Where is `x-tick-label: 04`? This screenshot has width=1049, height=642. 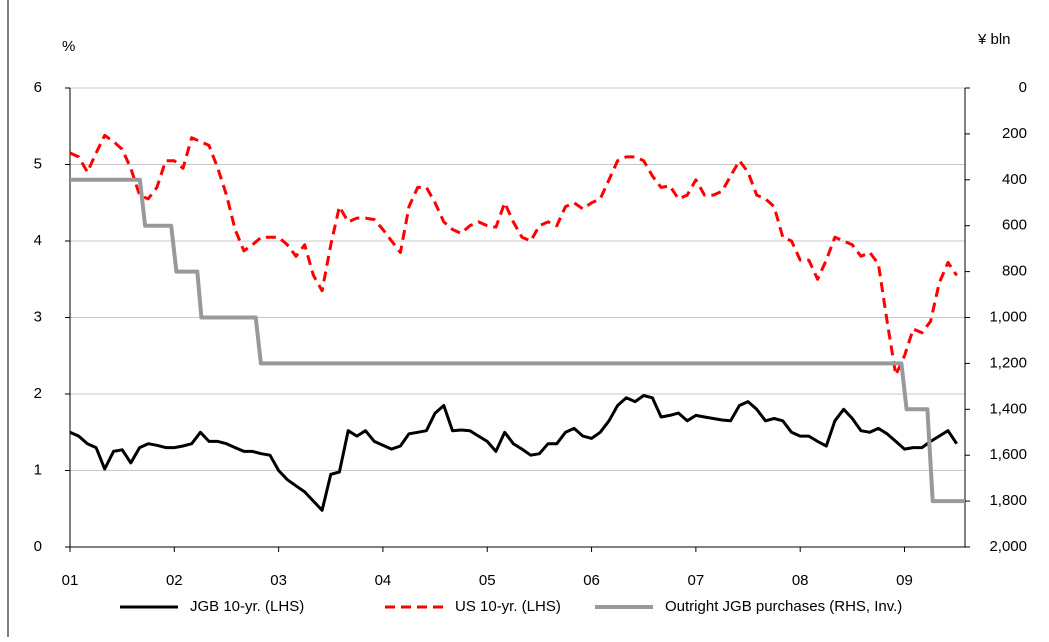
x-tick-label: 04 is located at coordinates (383, 580).